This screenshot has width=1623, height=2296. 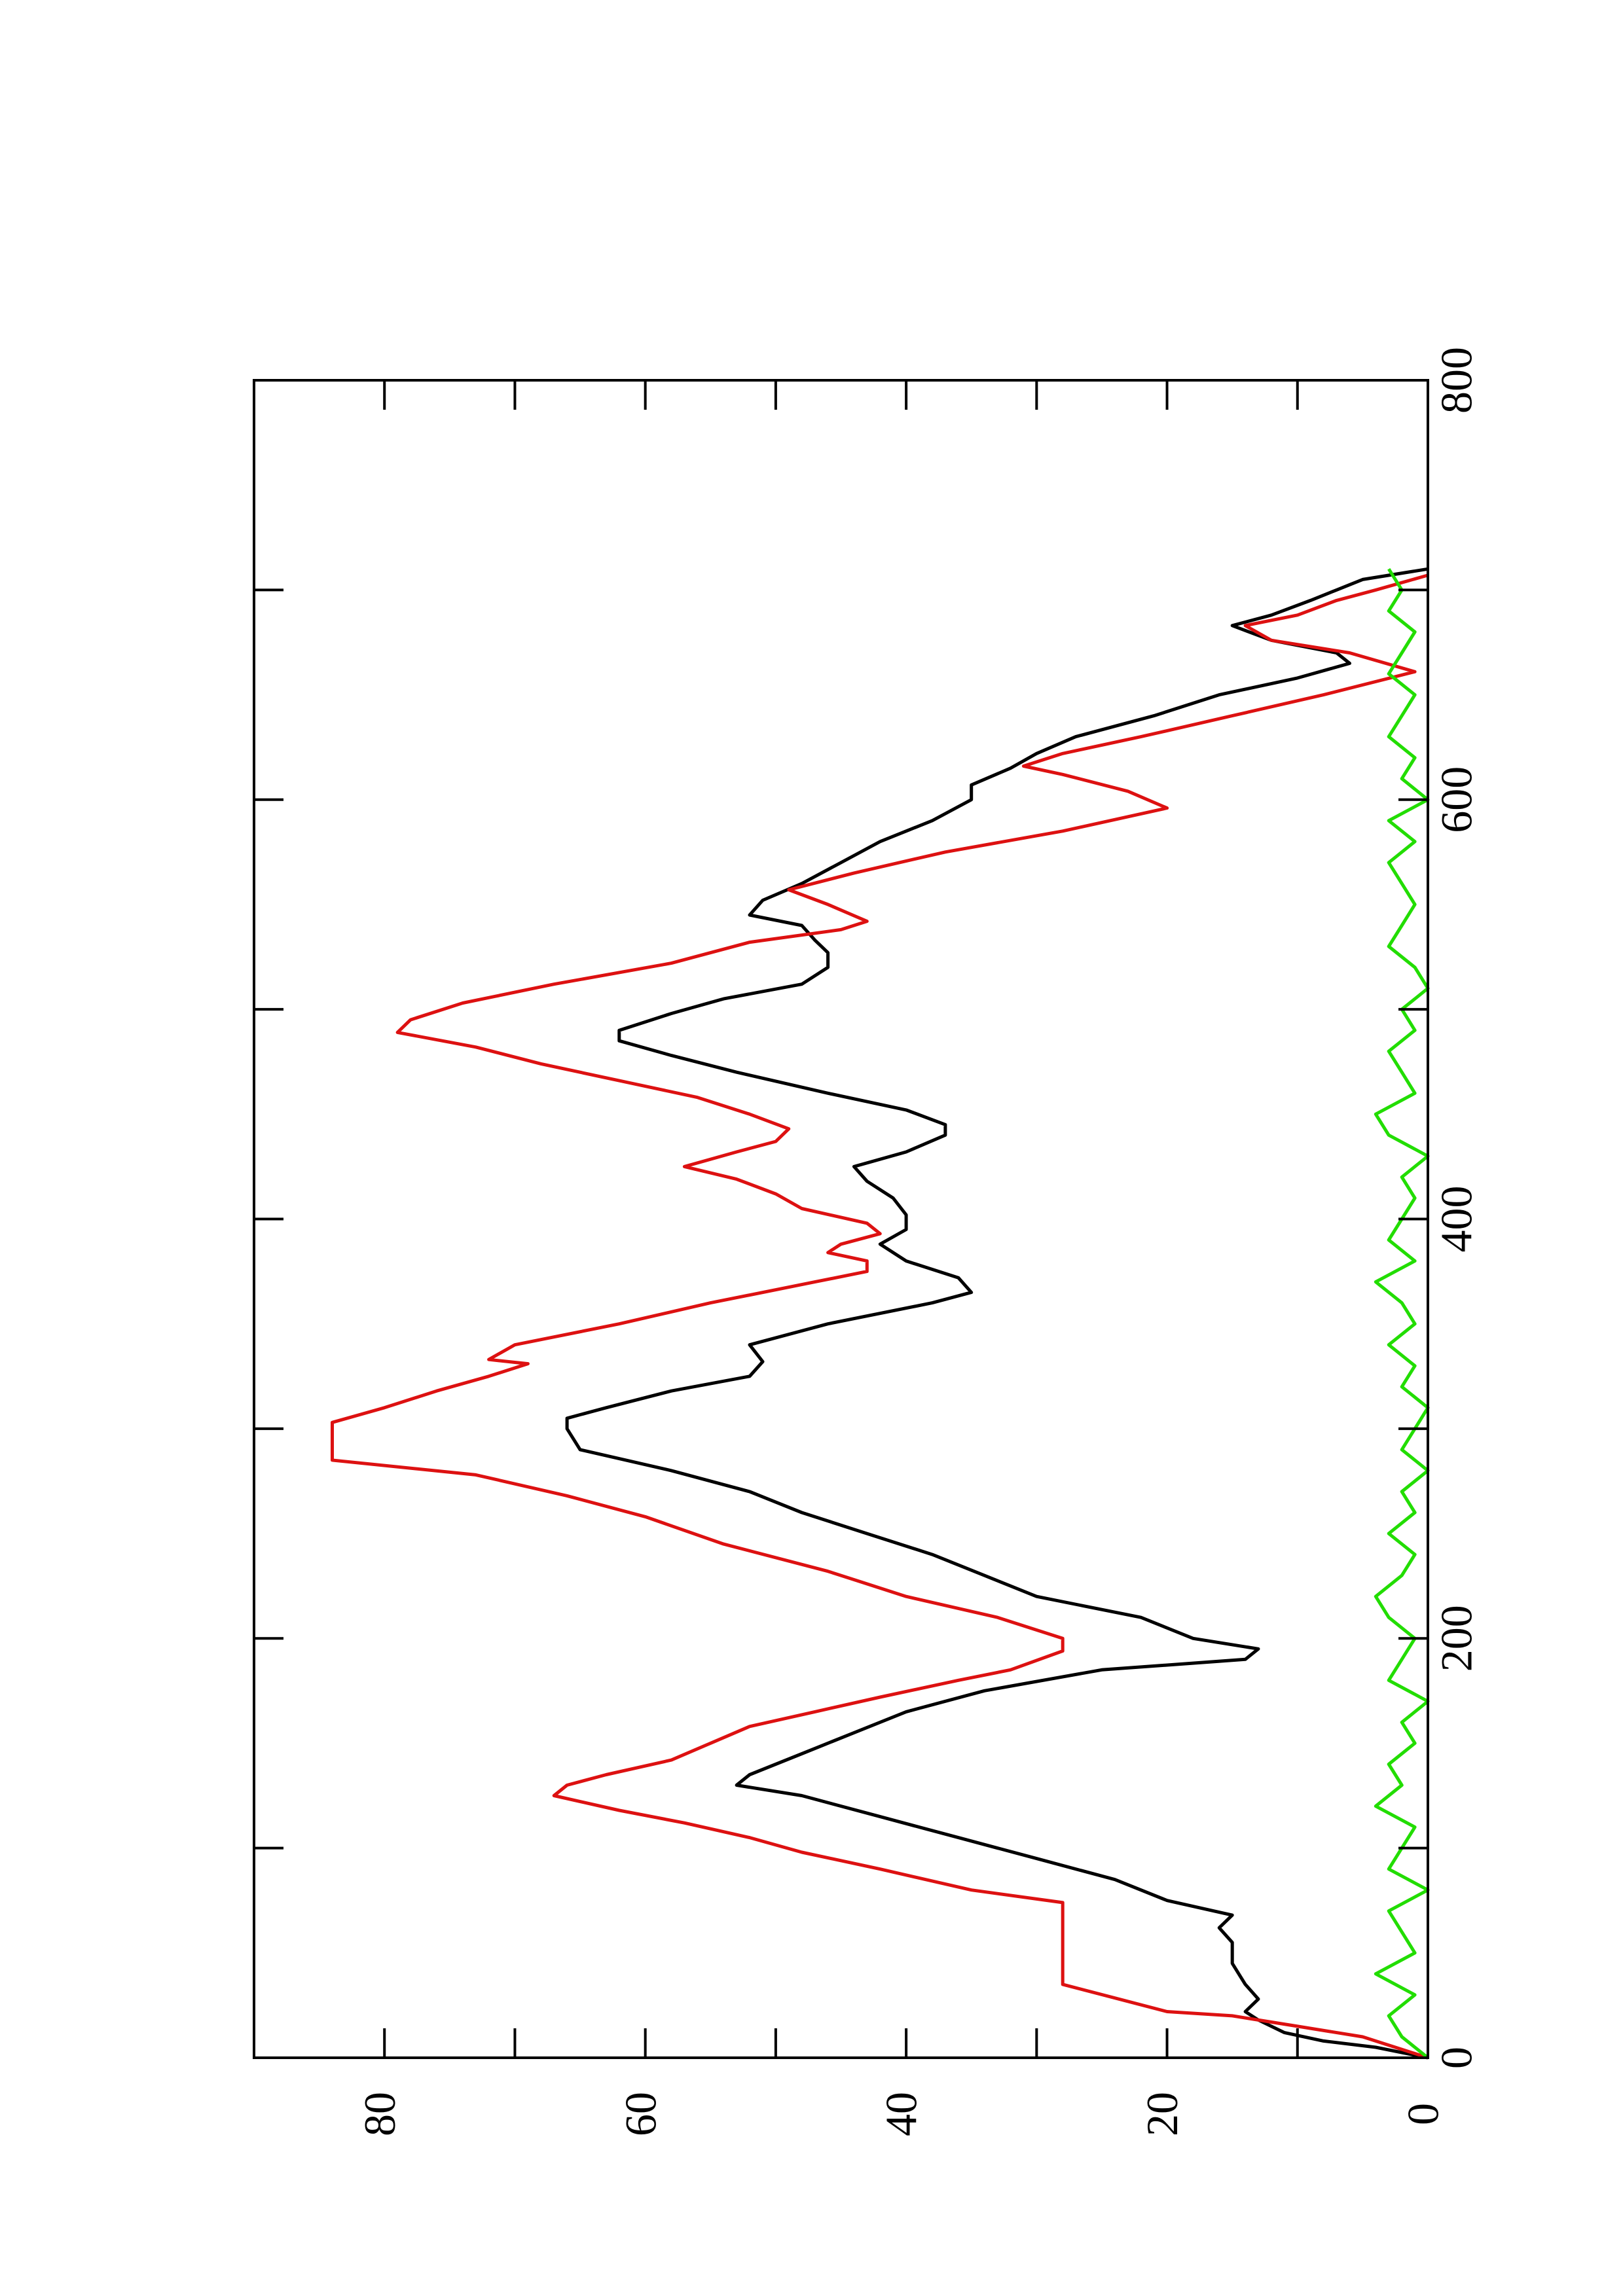 I want to click on y-tick-label: 80, so click(x=380, y=2114).